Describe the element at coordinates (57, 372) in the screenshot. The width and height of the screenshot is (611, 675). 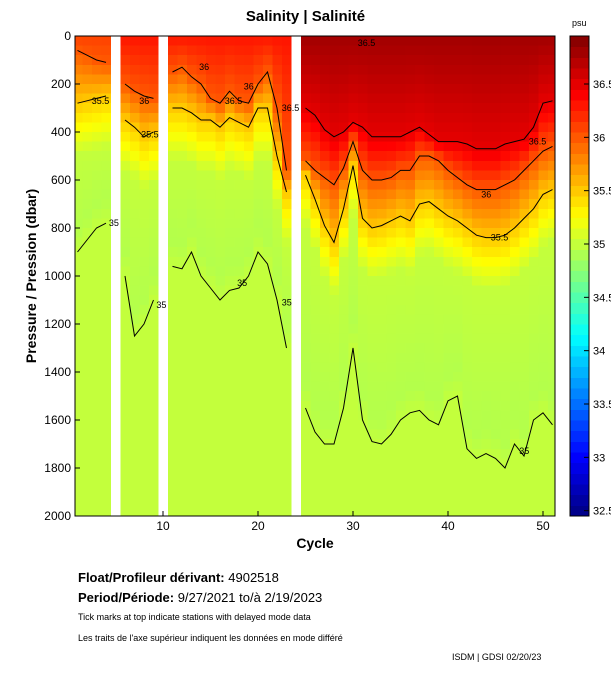
I see `y-tick-label: 1400` at that location.